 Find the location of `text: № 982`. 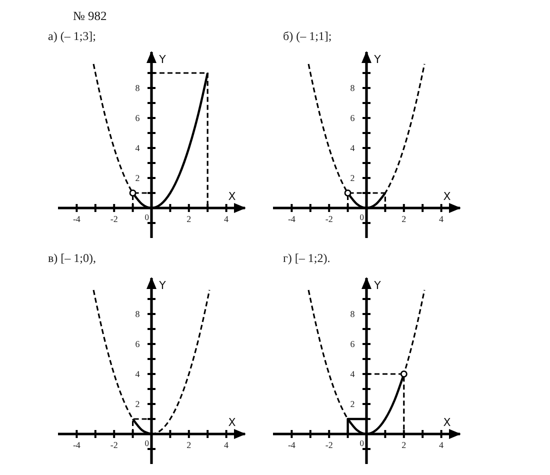

text: № 982 is located at coordinates (90, 16).